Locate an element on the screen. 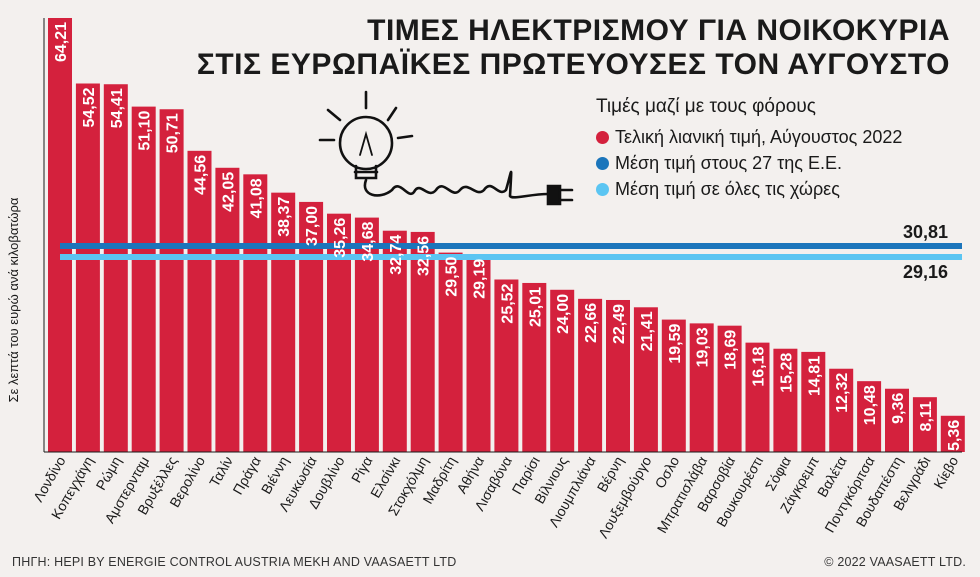 This screenshot has height=577, width=980. value-label-16: 25,52 is located at coordinates (507, 303).